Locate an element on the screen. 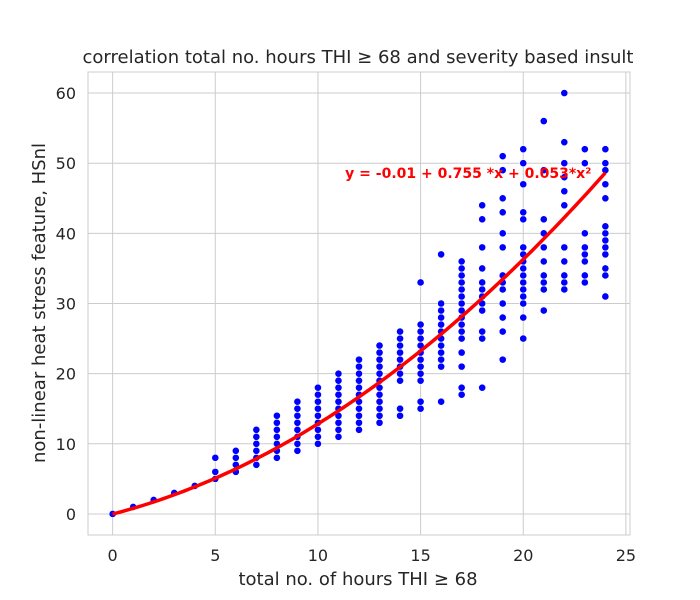 This screenshot has width=700, height=600. y-tick-label: 60 is located at coordinates (66, 93).